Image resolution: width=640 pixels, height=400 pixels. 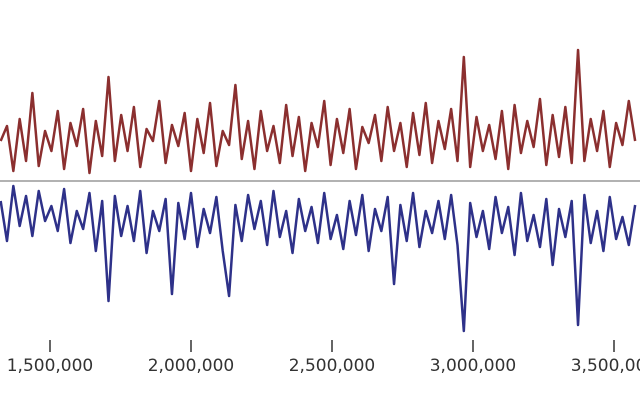 I want to click on x-tick-label: 1,500,000, so click(x=50, y=366).